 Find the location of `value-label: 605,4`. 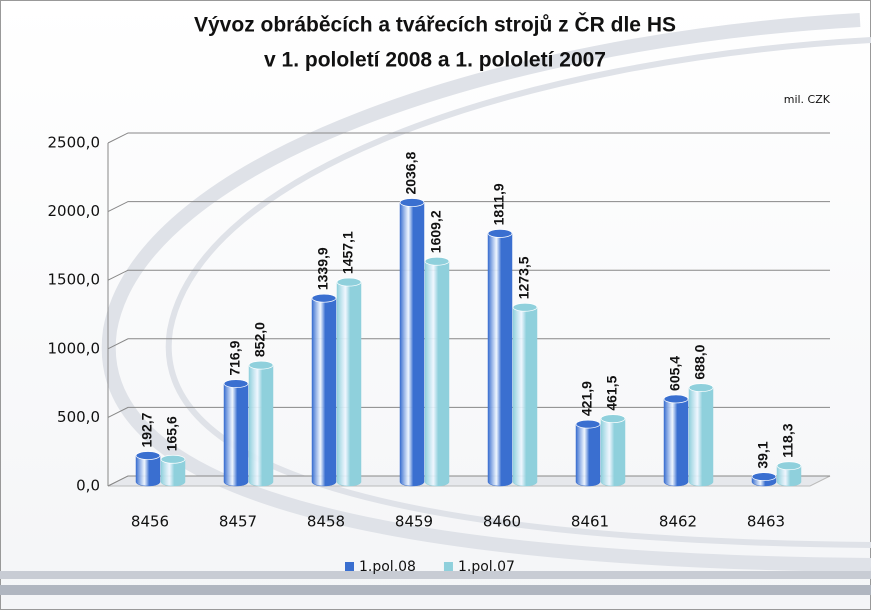

value-label: 605,4 is located at coordinates (675, 373).